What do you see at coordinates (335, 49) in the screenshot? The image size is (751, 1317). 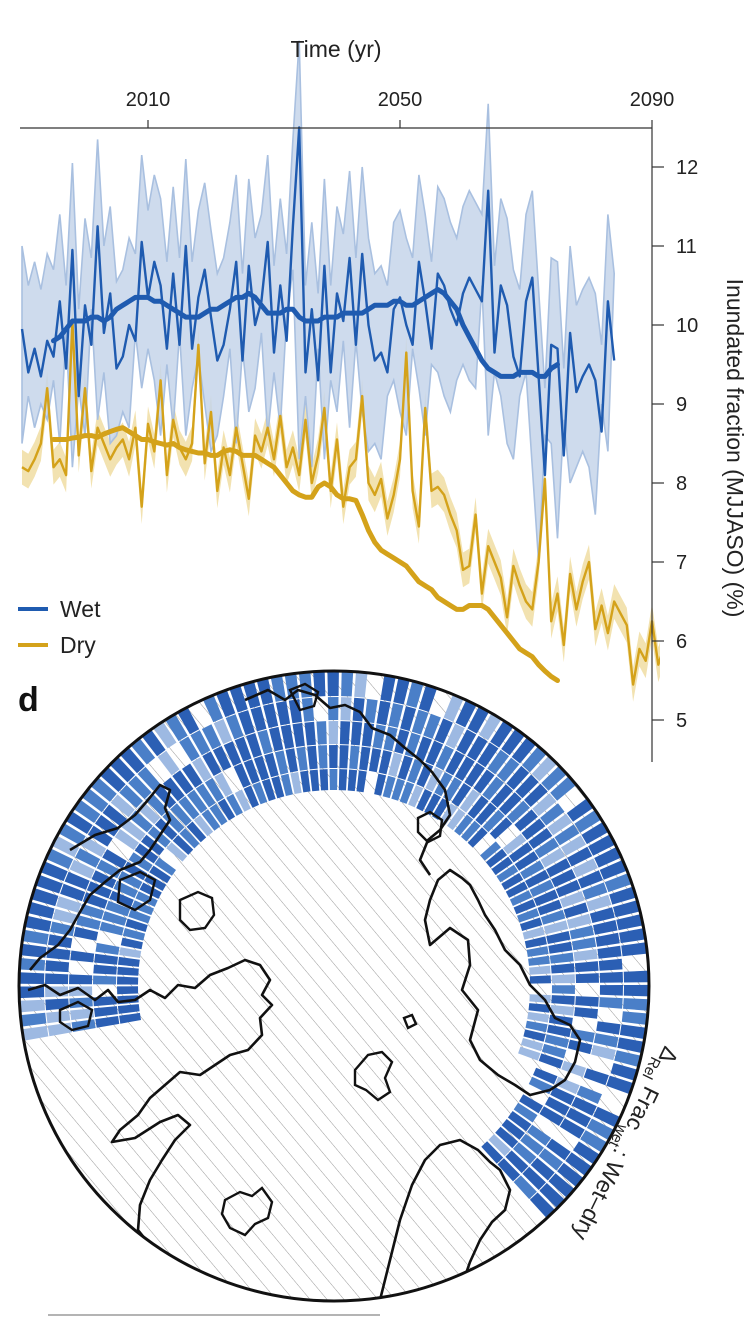 I see `x-axis-title: Time (yr)` at bounding box center [335, 49].